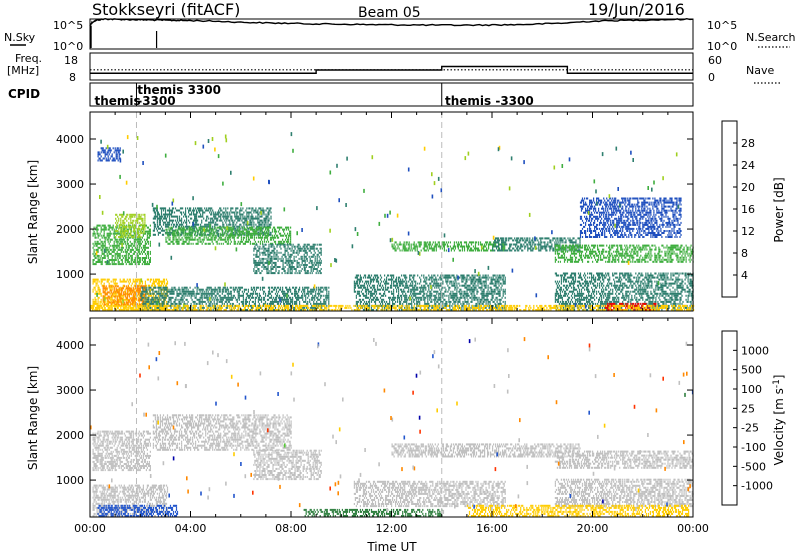  I want to click on nave-label: Nave, so click(760, 70).